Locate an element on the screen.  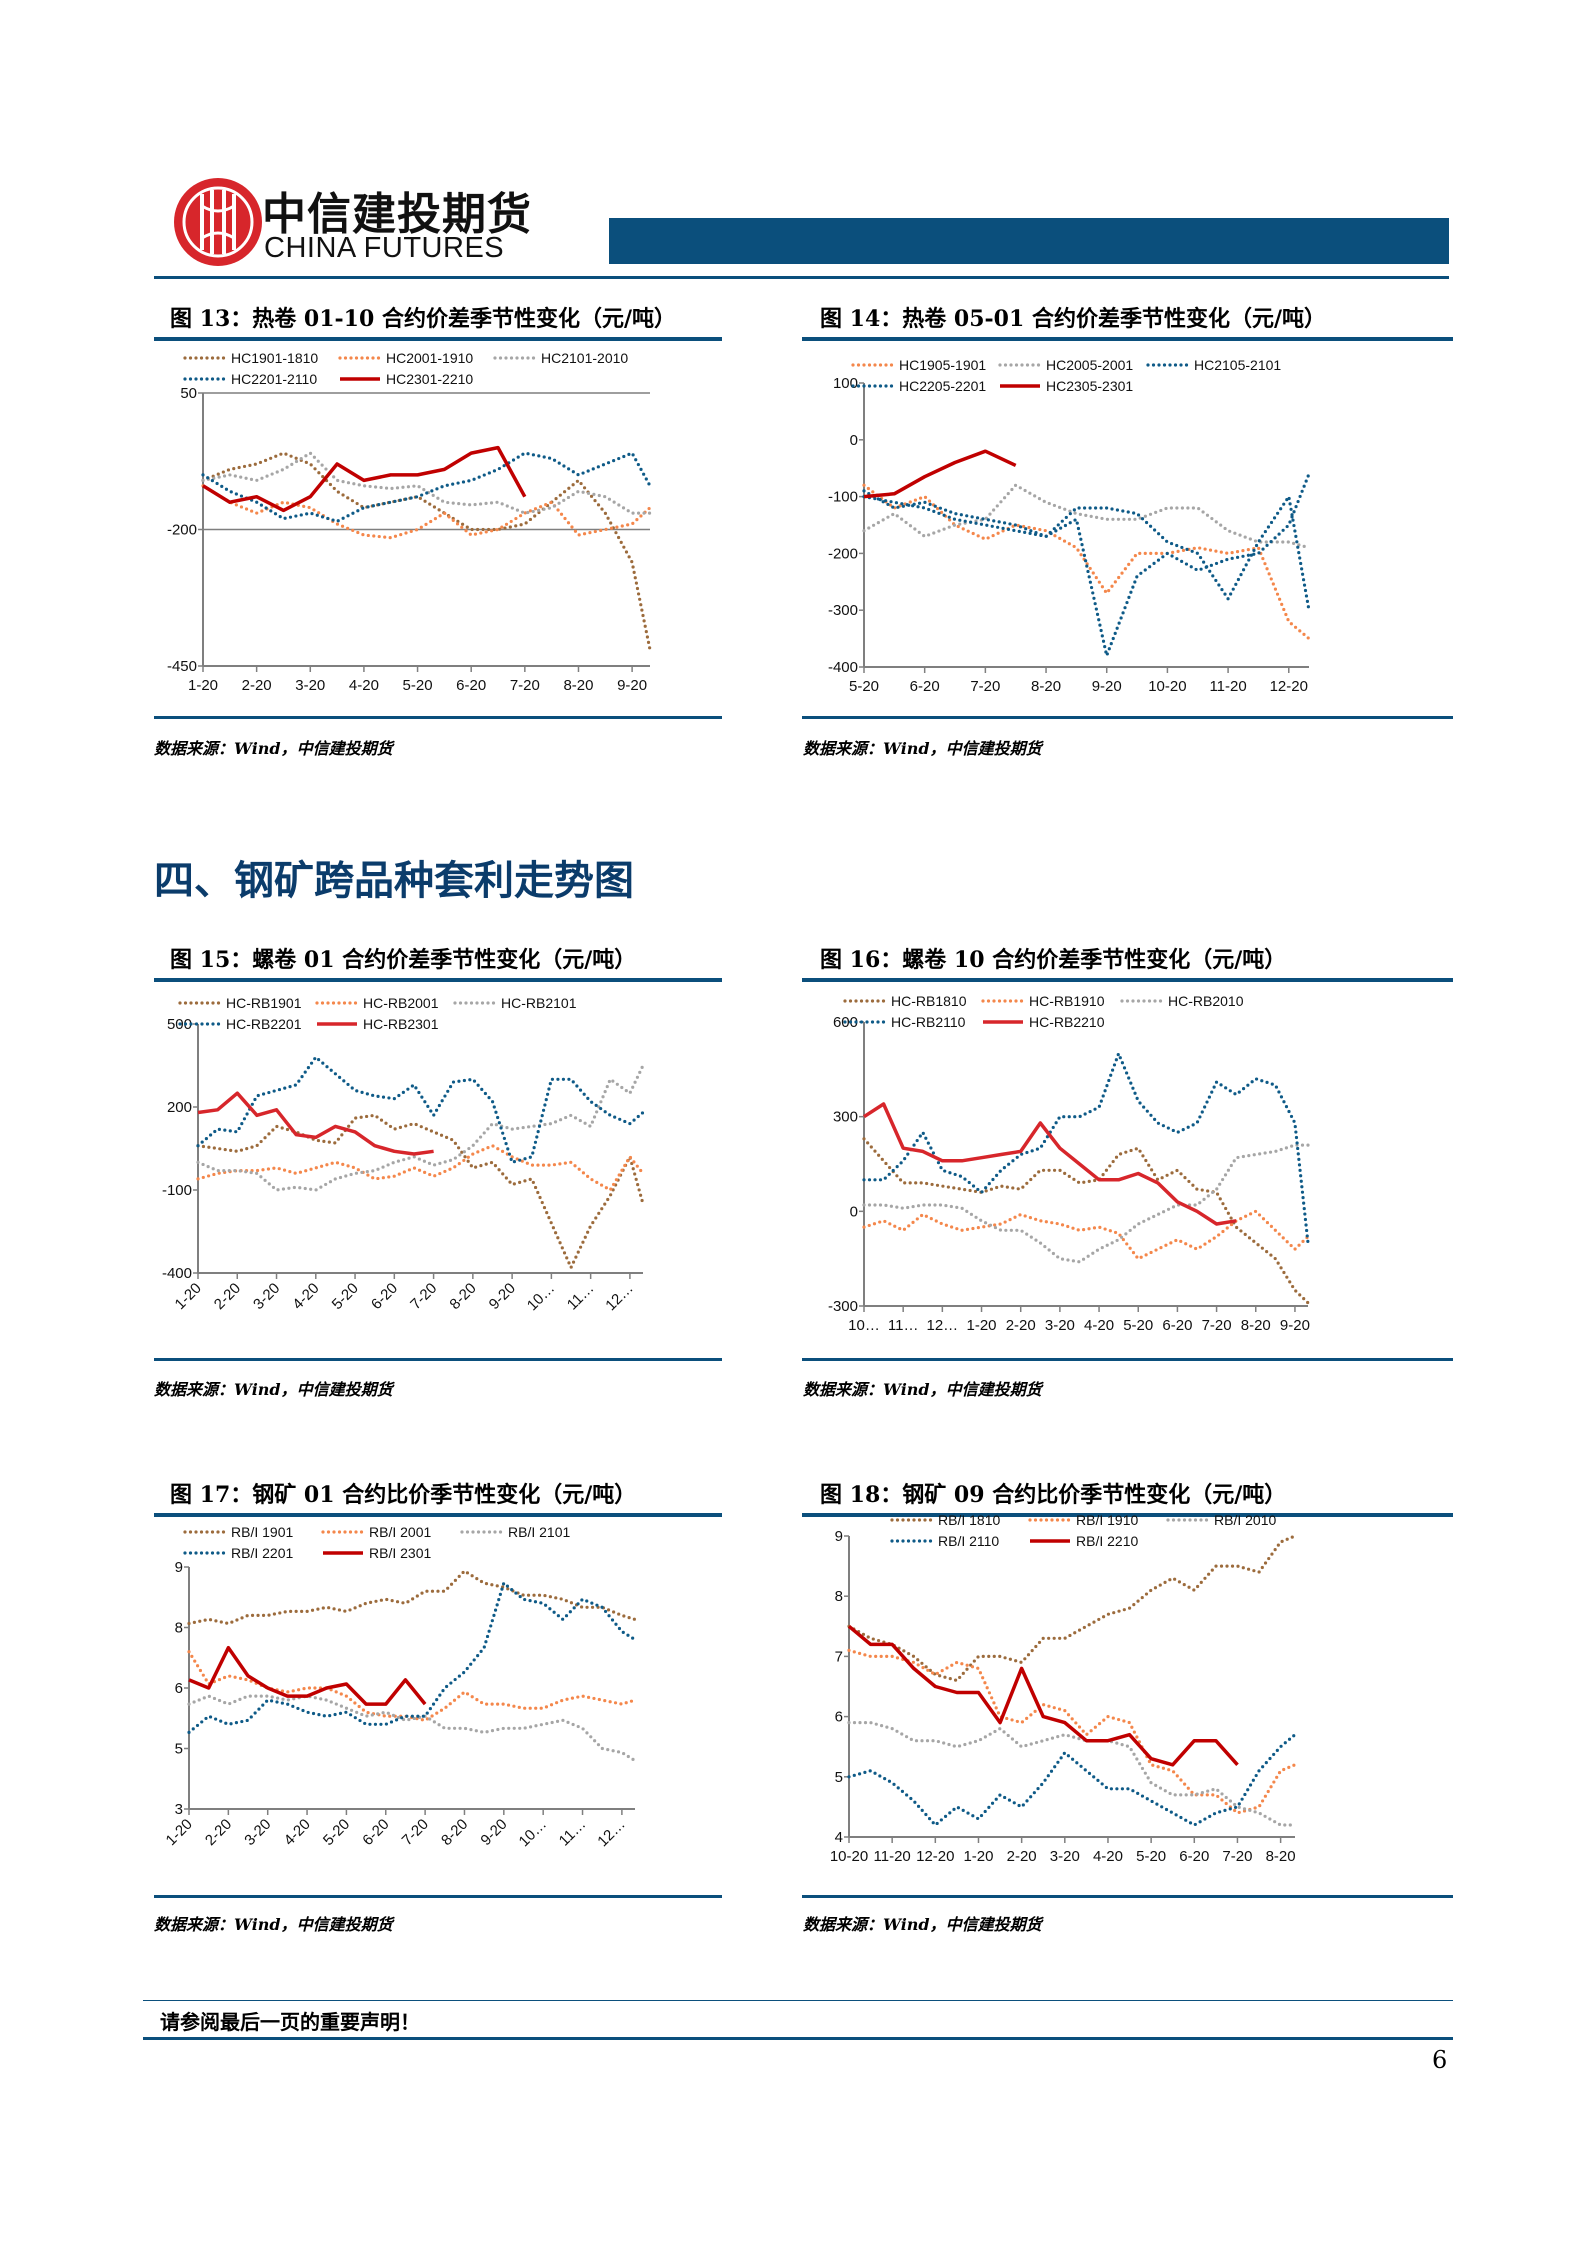
figure-17-source: 数据来源：Wind，中信建投期货 is located at coordinates (273, 1924).